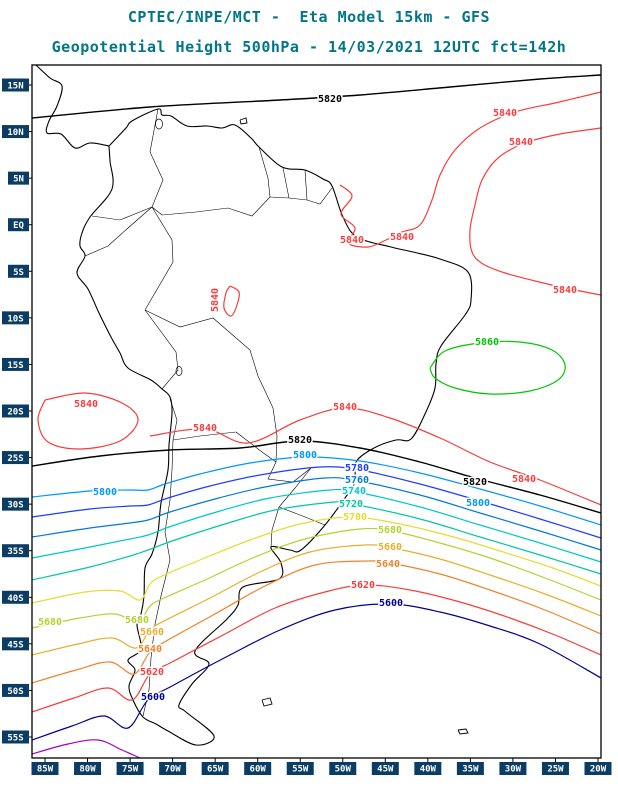 This screenshot has height=800, width=618. Describe the element at coordinates (152, 632) in the screenshot. I see `contour-label: 5660` at that location.